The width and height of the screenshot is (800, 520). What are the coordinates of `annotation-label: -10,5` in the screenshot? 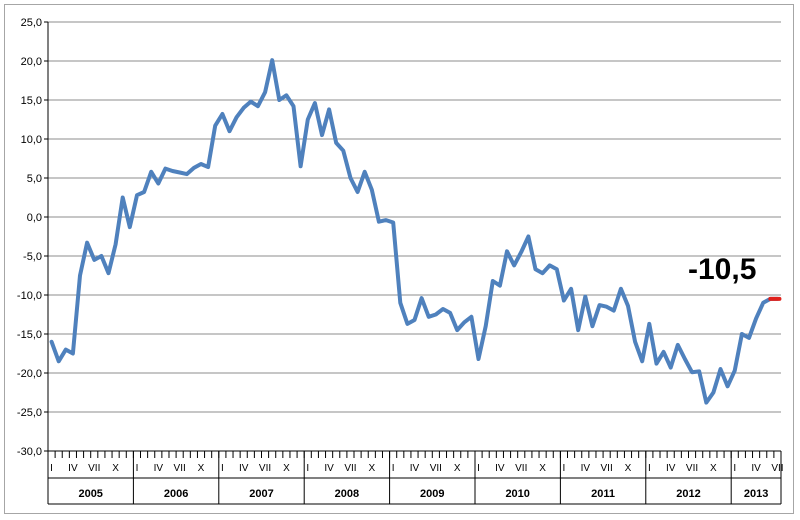 It's located at (722, 269).